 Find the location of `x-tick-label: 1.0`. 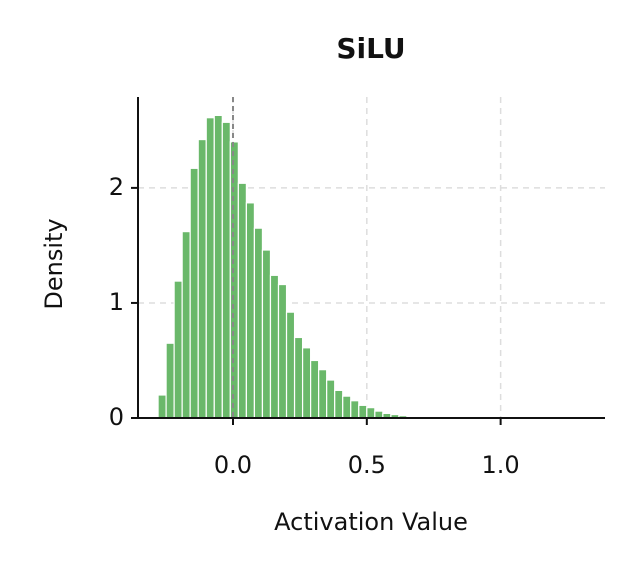

x-tick-label: 1.0 is located at coordinates (501, 465).